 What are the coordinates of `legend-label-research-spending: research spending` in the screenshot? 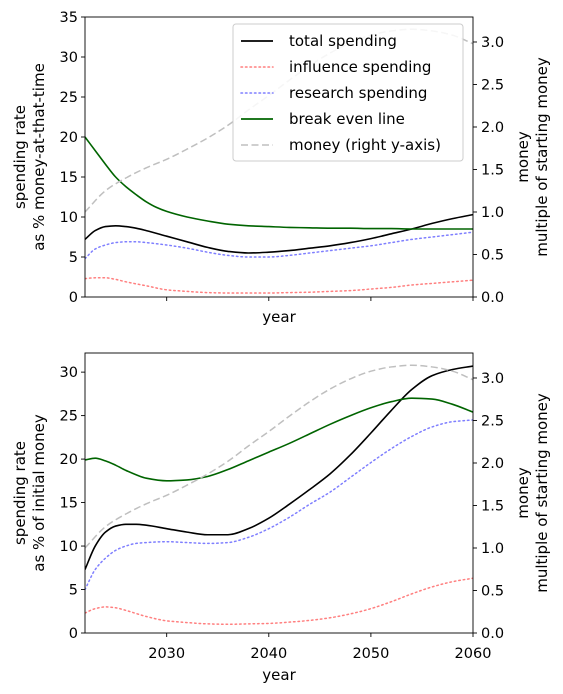 It's located at (358, 93).